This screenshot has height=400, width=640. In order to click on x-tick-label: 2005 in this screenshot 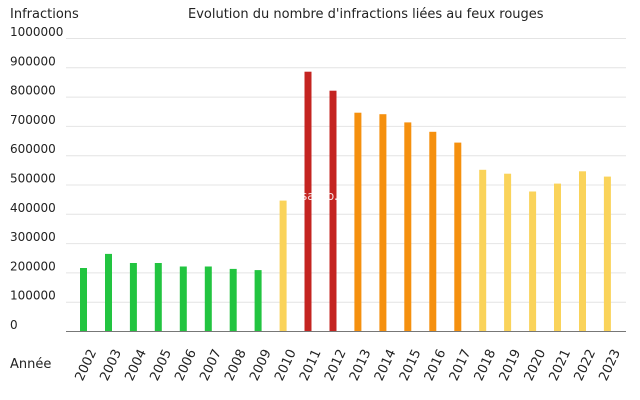, I will do `click(161, 365)`.